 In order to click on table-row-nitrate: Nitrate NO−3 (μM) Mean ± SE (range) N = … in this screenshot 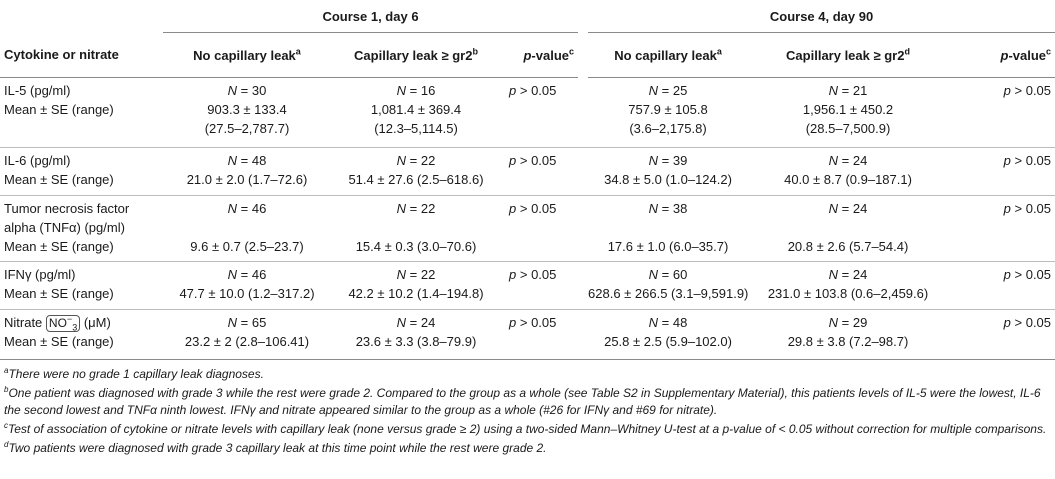, I will do `click(527, 334)`.